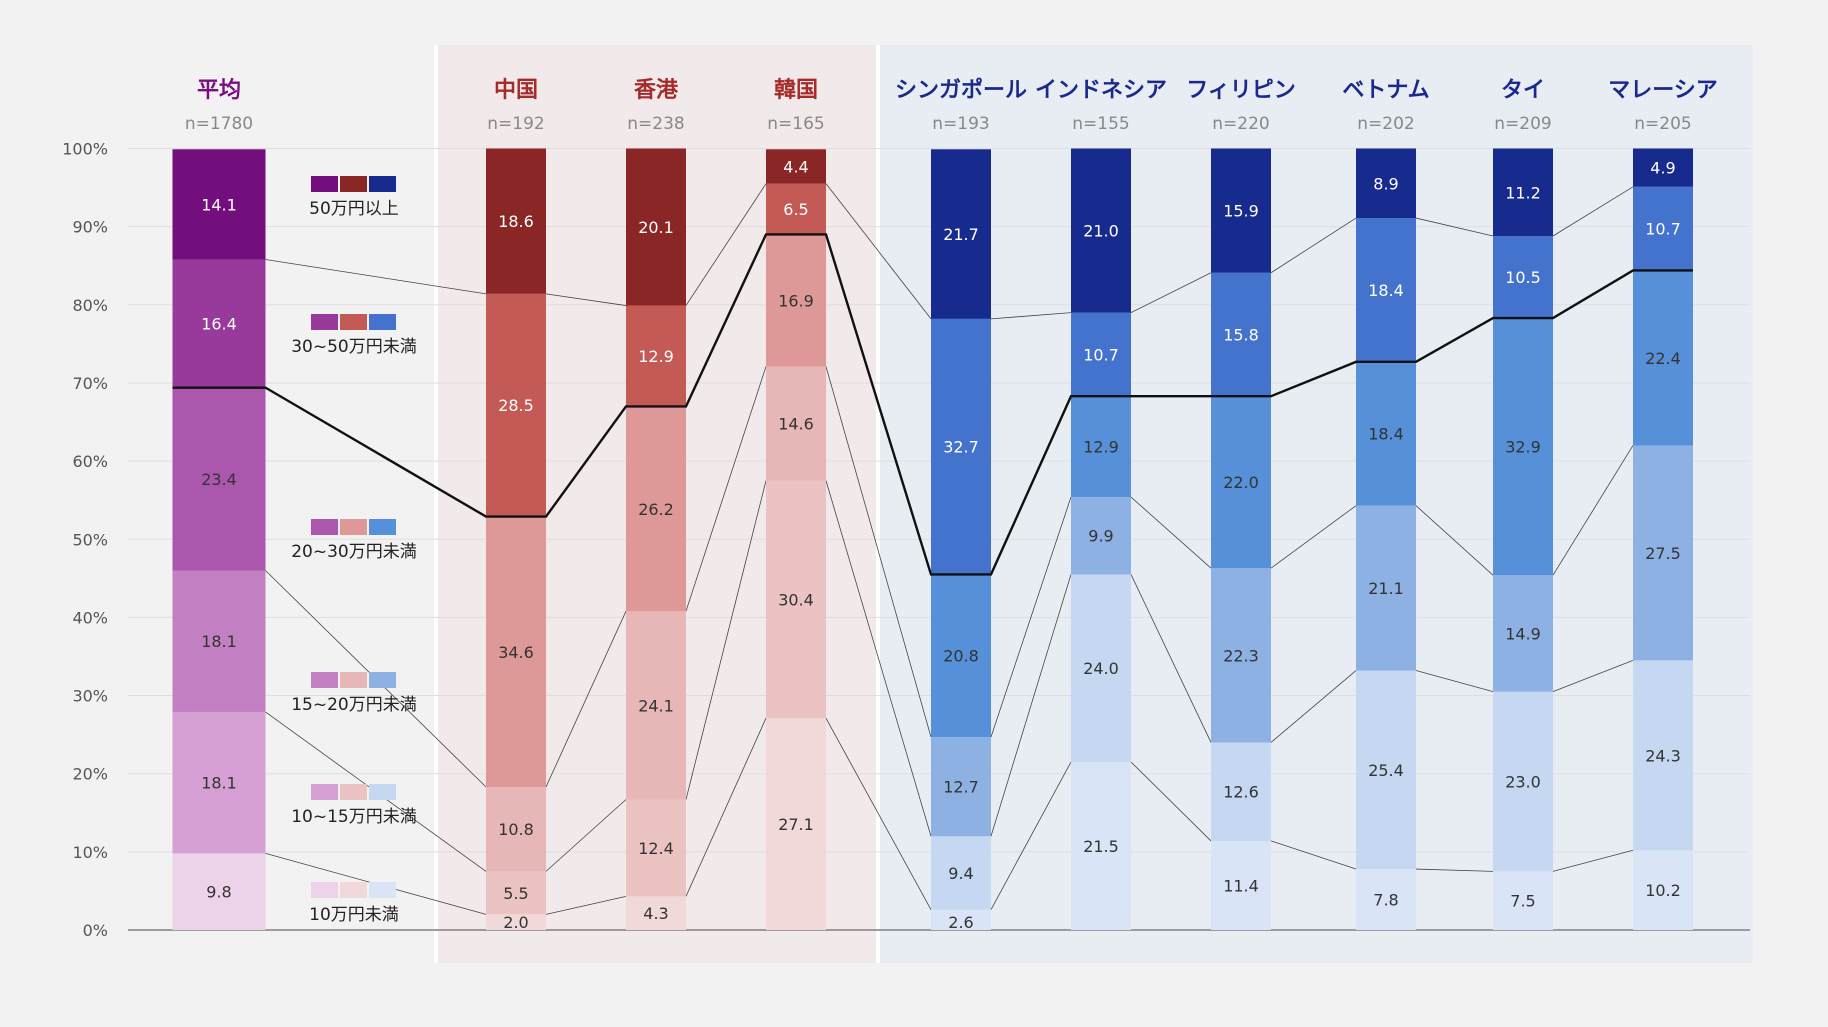  I want to click on data-label: 4.3, so click(655, 913).